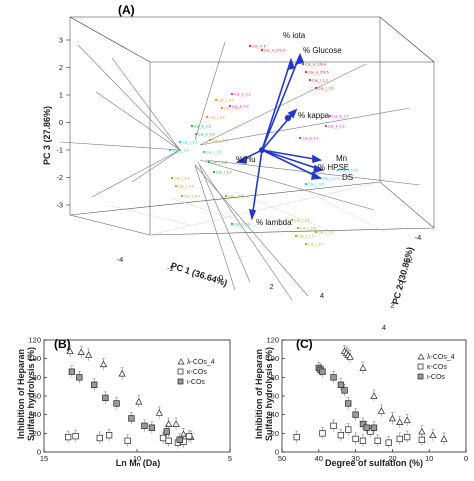  Describe the element at coordinates (418, 237) in the screenshot. I see `pc2-tick-label: -4` at that location.